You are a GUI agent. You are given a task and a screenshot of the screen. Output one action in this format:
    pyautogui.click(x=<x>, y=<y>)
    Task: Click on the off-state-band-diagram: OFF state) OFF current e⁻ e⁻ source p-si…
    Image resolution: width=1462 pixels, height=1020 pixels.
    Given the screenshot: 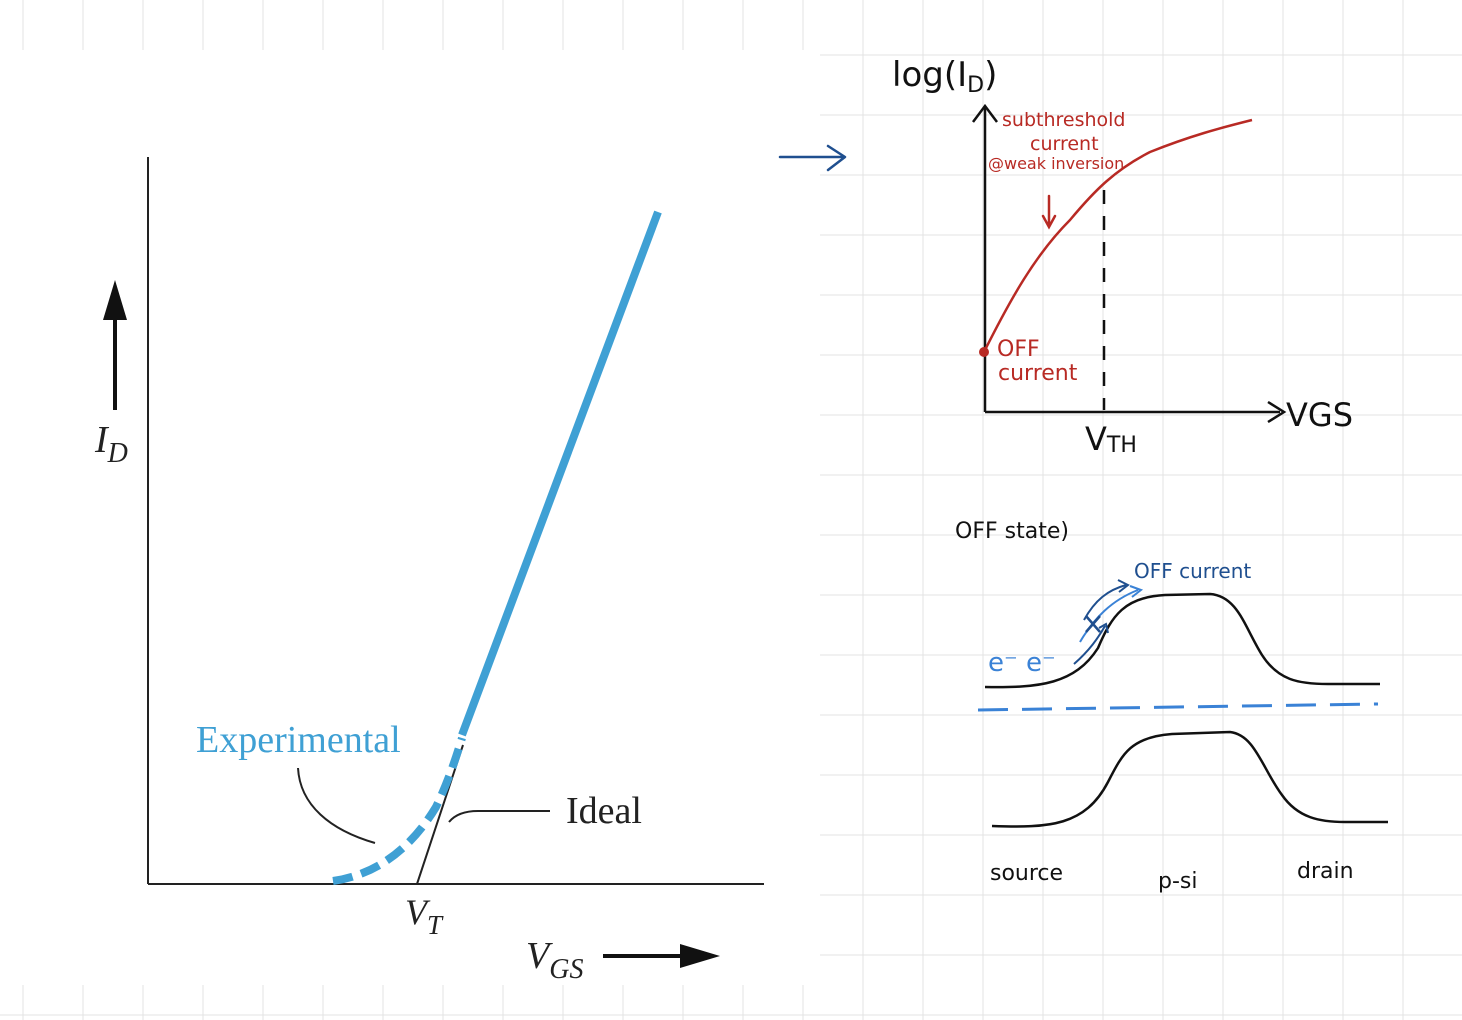 What is the action you would take?
    pyautogui.click(x=1171, y=706)
    